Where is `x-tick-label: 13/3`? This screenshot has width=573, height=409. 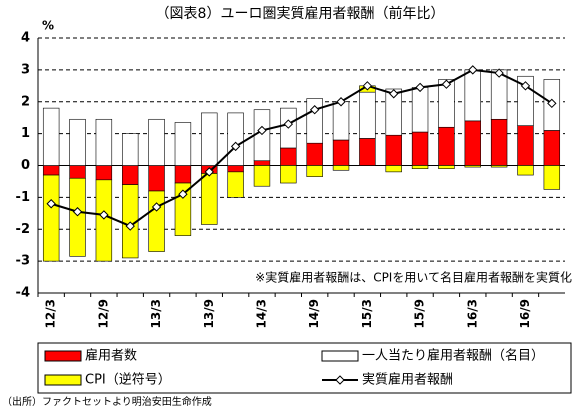 x-tick-label: 13/3 is located at coordinates (156, 313).